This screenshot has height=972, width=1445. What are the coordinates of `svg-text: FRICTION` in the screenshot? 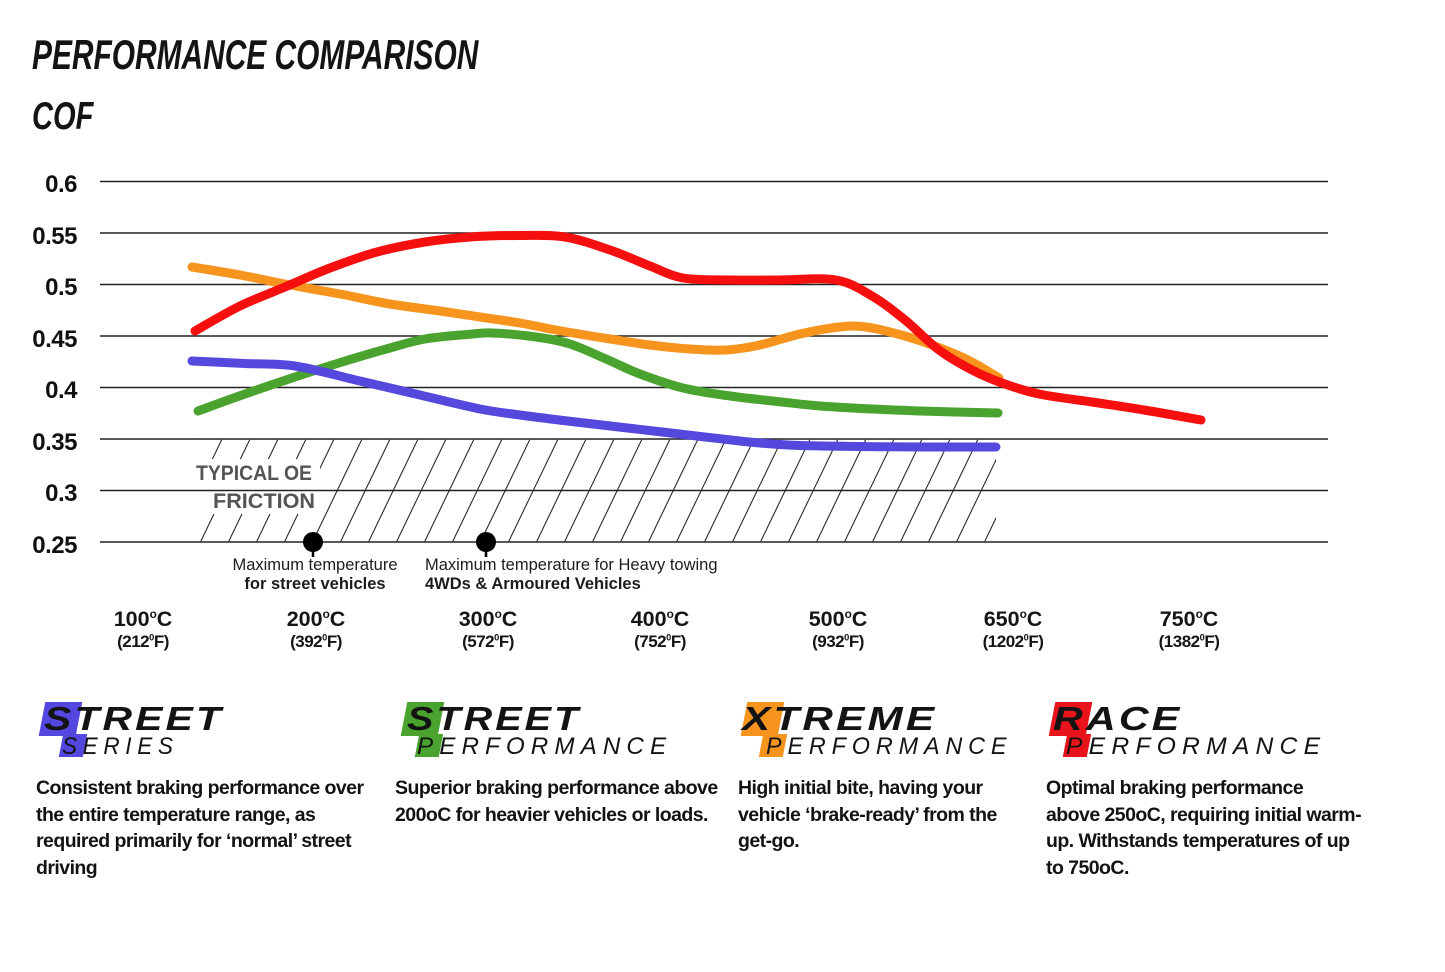 It's located at (264, 501).